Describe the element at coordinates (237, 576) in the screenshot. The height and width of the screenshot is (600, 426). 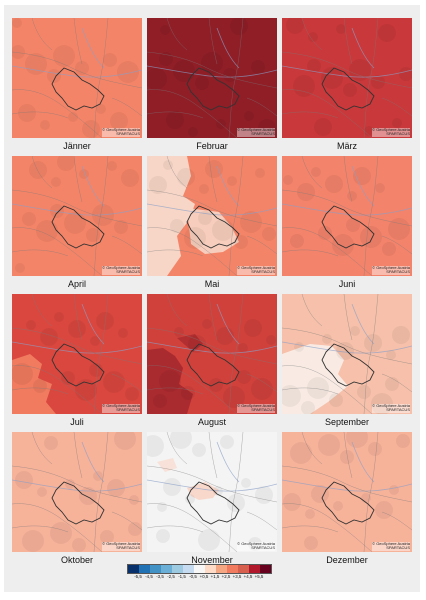
I see `legend-tick: +3,5` at that location.